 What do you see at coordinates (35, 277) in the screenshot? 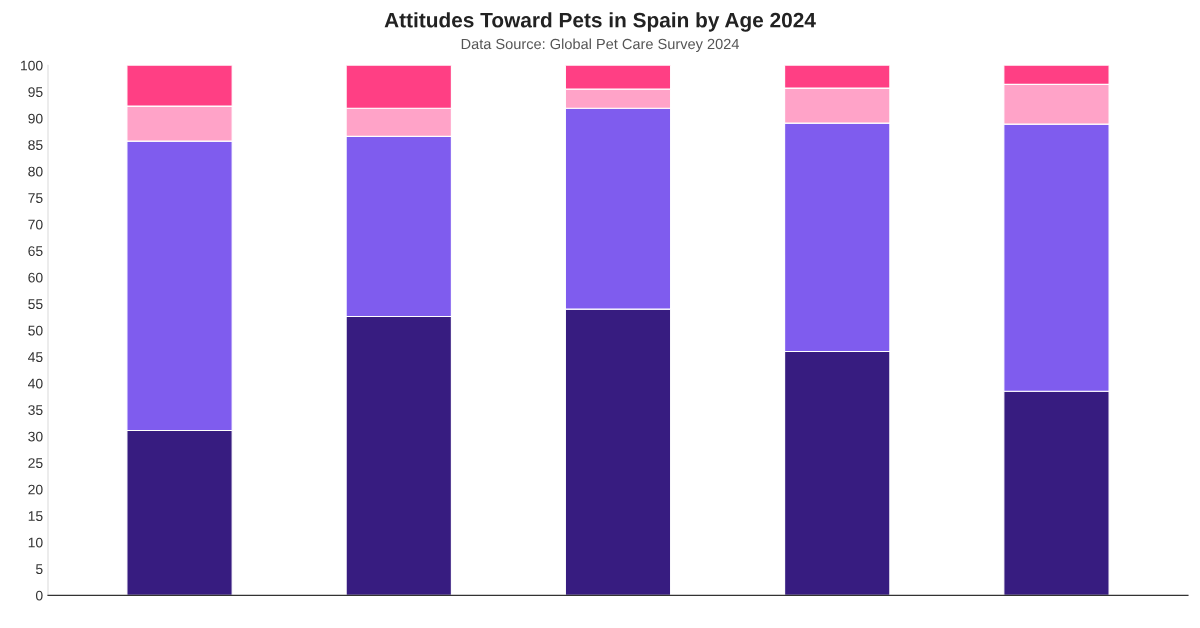
I see `y-tick-label: 60` at bounding box center [35, 277].